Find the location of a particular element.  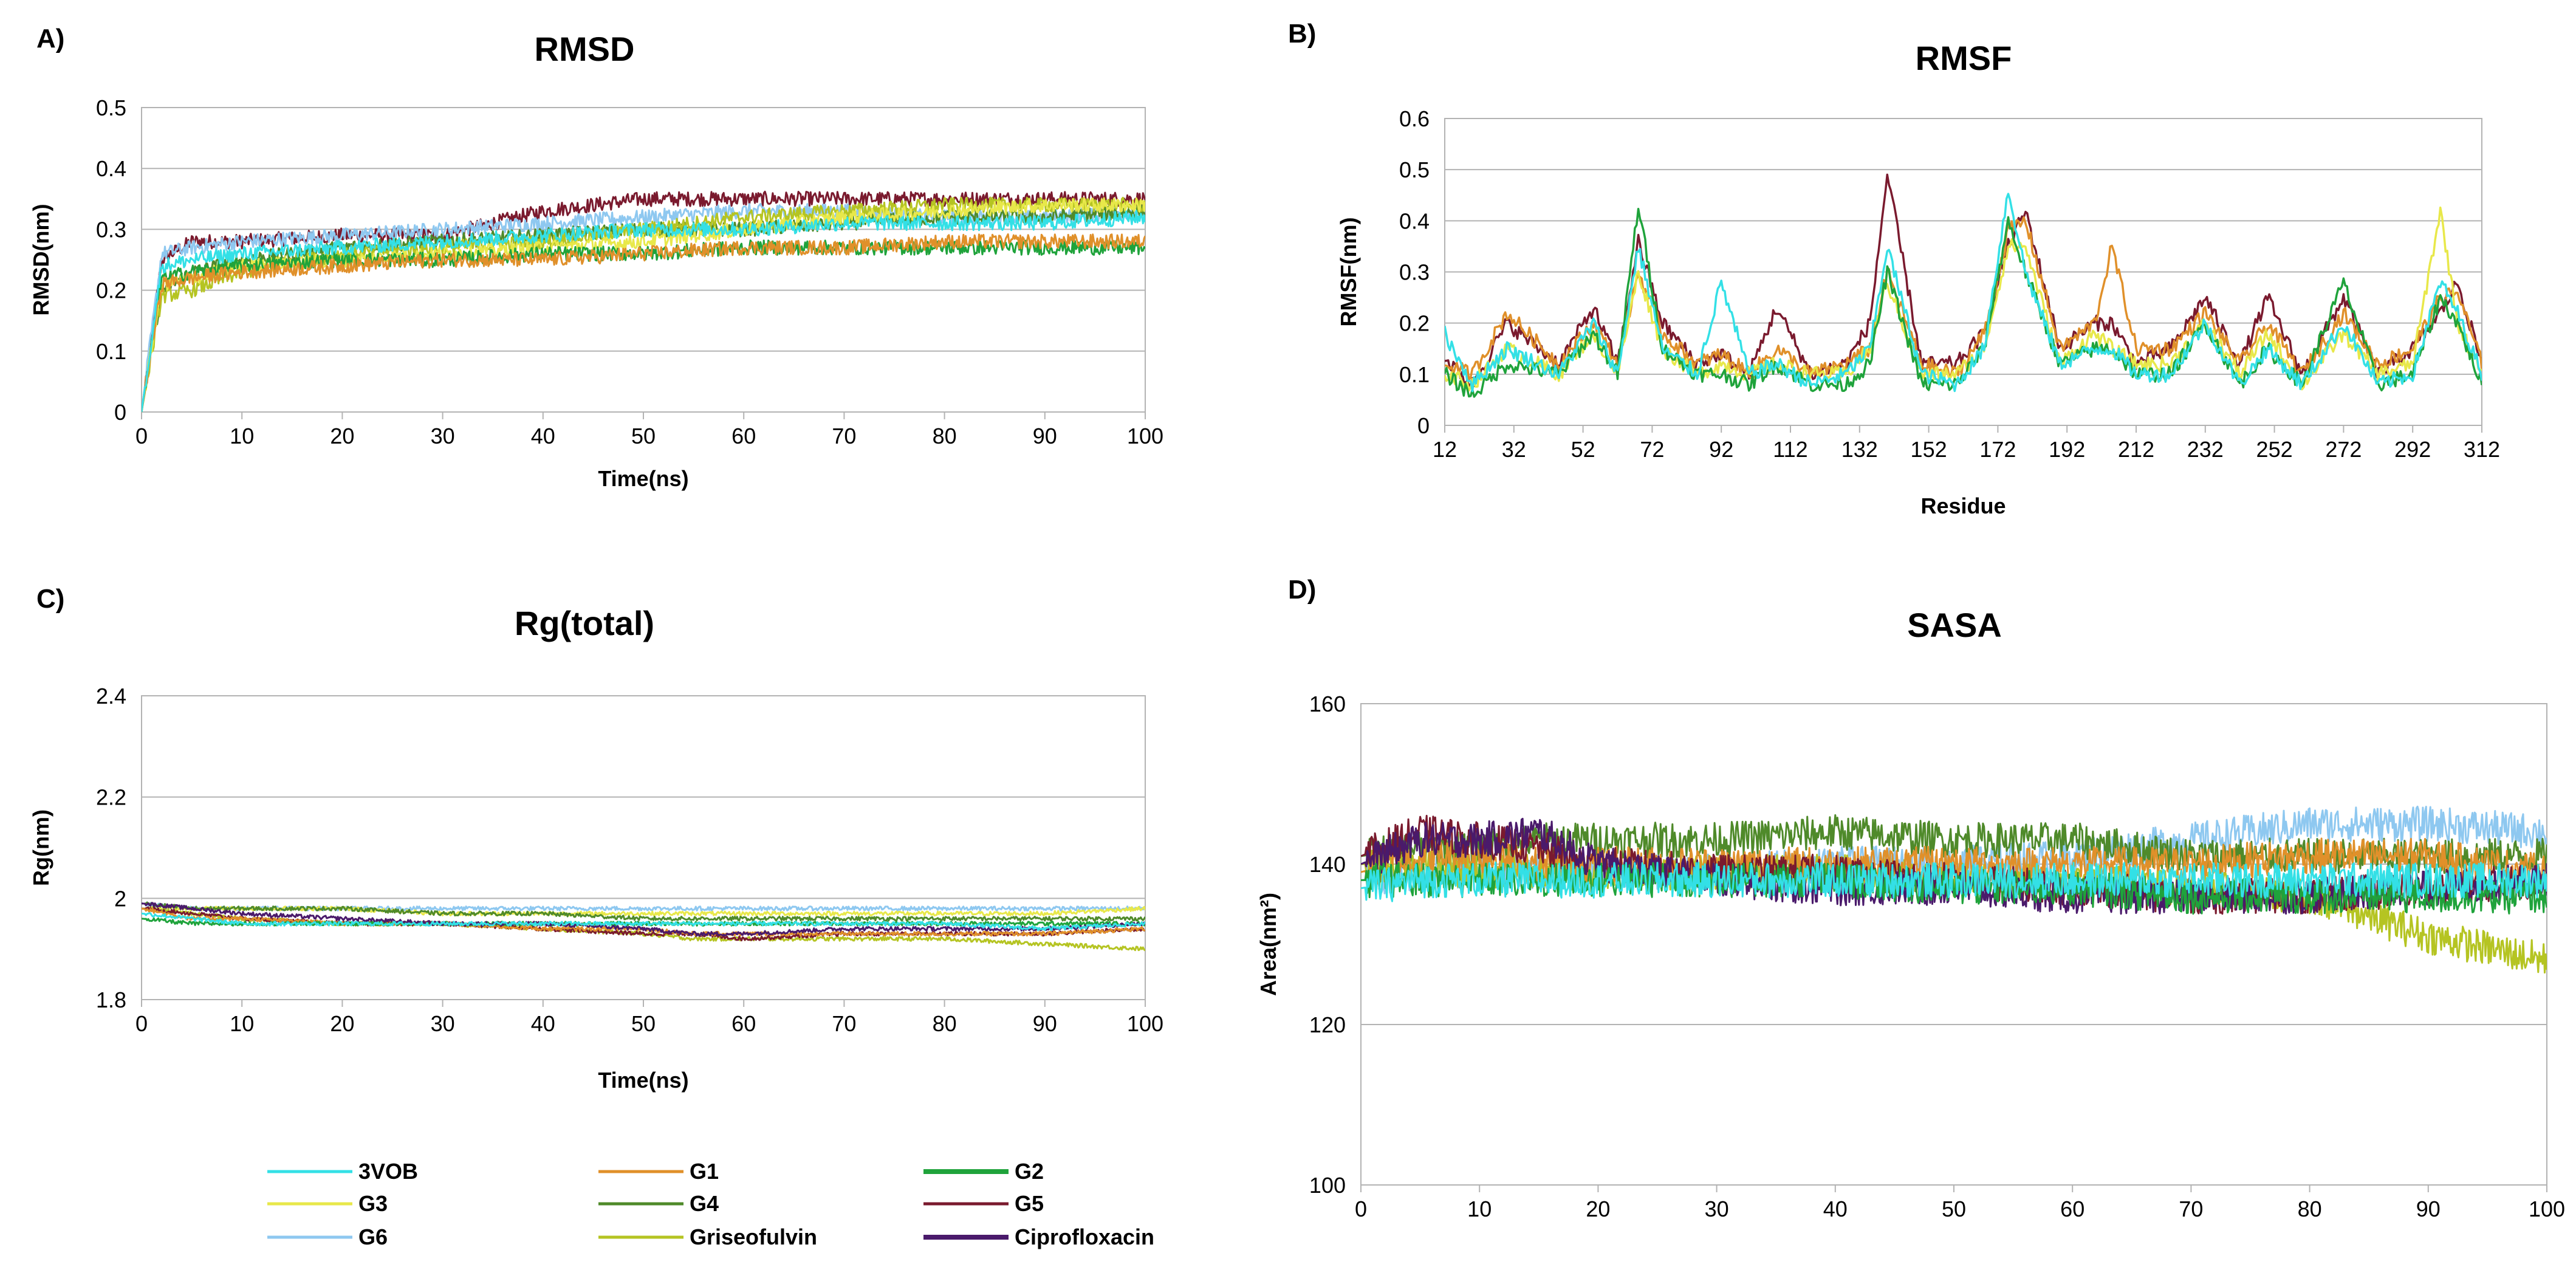

x-axis-title-rmsf: Residue is located at coordinates (1963, 505).